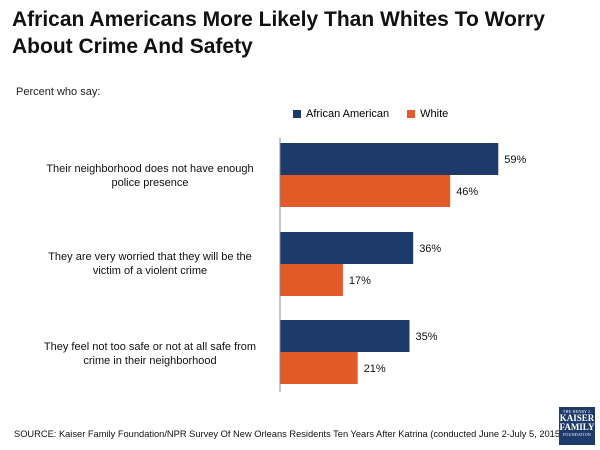 The width and height of the screenshot is (600, 450). Describe the element at coordinates (577, 418) in the screenshot. I see `logo-line: KAISER` at that location.